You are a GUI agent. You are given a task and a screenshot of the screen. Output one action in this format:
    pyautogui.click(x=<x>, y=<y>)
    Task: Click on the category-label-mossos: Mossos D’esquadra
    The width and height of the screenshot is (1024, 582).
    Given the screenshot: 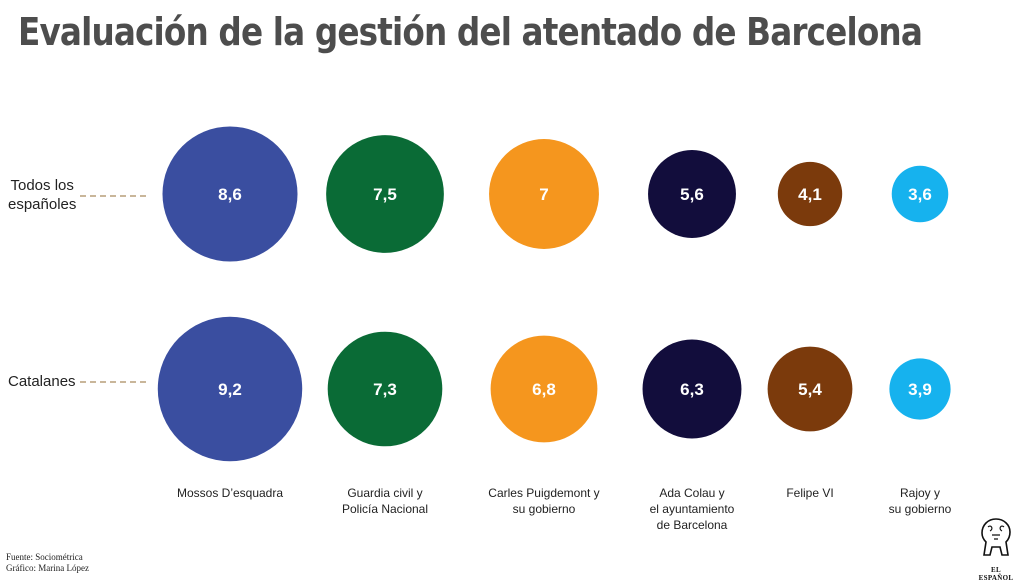 What is the action you would take?
    pyautogui.click(x=230, y=493)
    